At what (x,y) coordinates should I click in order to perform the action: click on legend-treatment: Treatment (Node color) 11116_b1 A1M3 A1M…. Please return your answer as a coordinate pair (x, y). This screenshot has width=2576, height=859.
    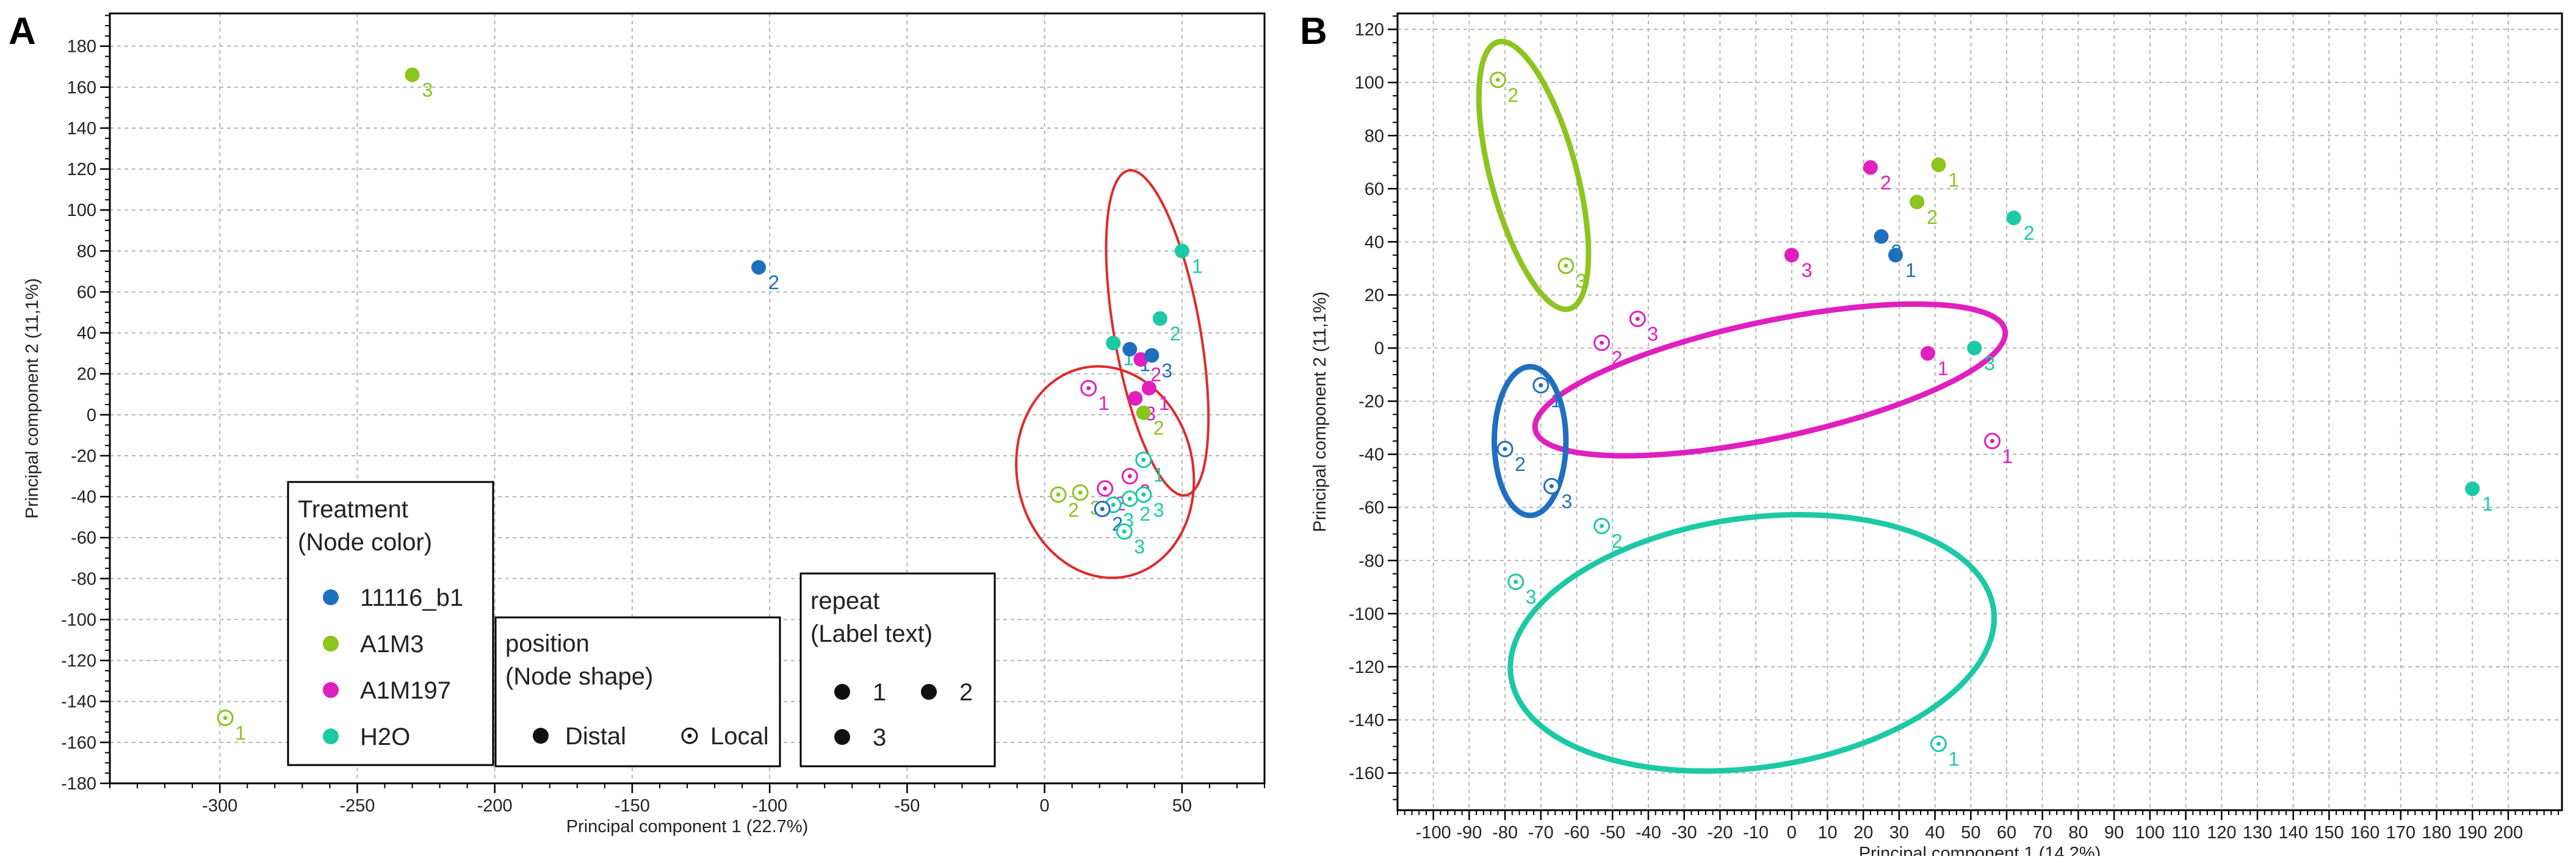
    Looking at the image, I should click on (390, 623).